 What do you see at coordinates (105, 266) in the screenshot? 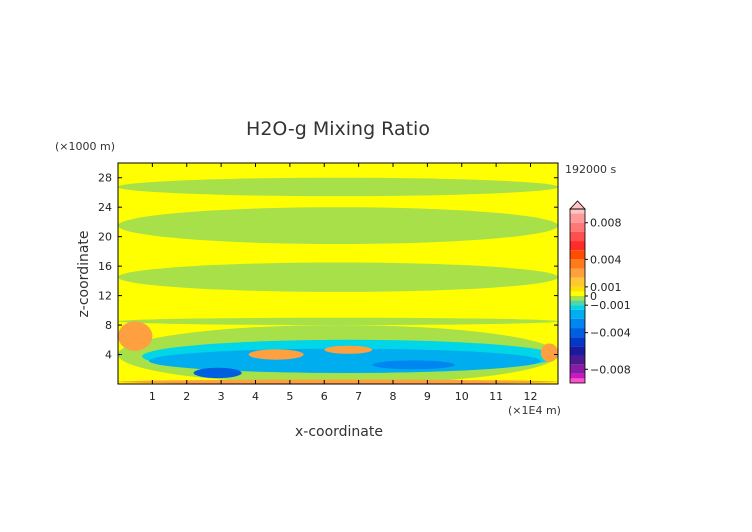
I see `y-tick-label-16: 16` at bounding box center [105, 266].